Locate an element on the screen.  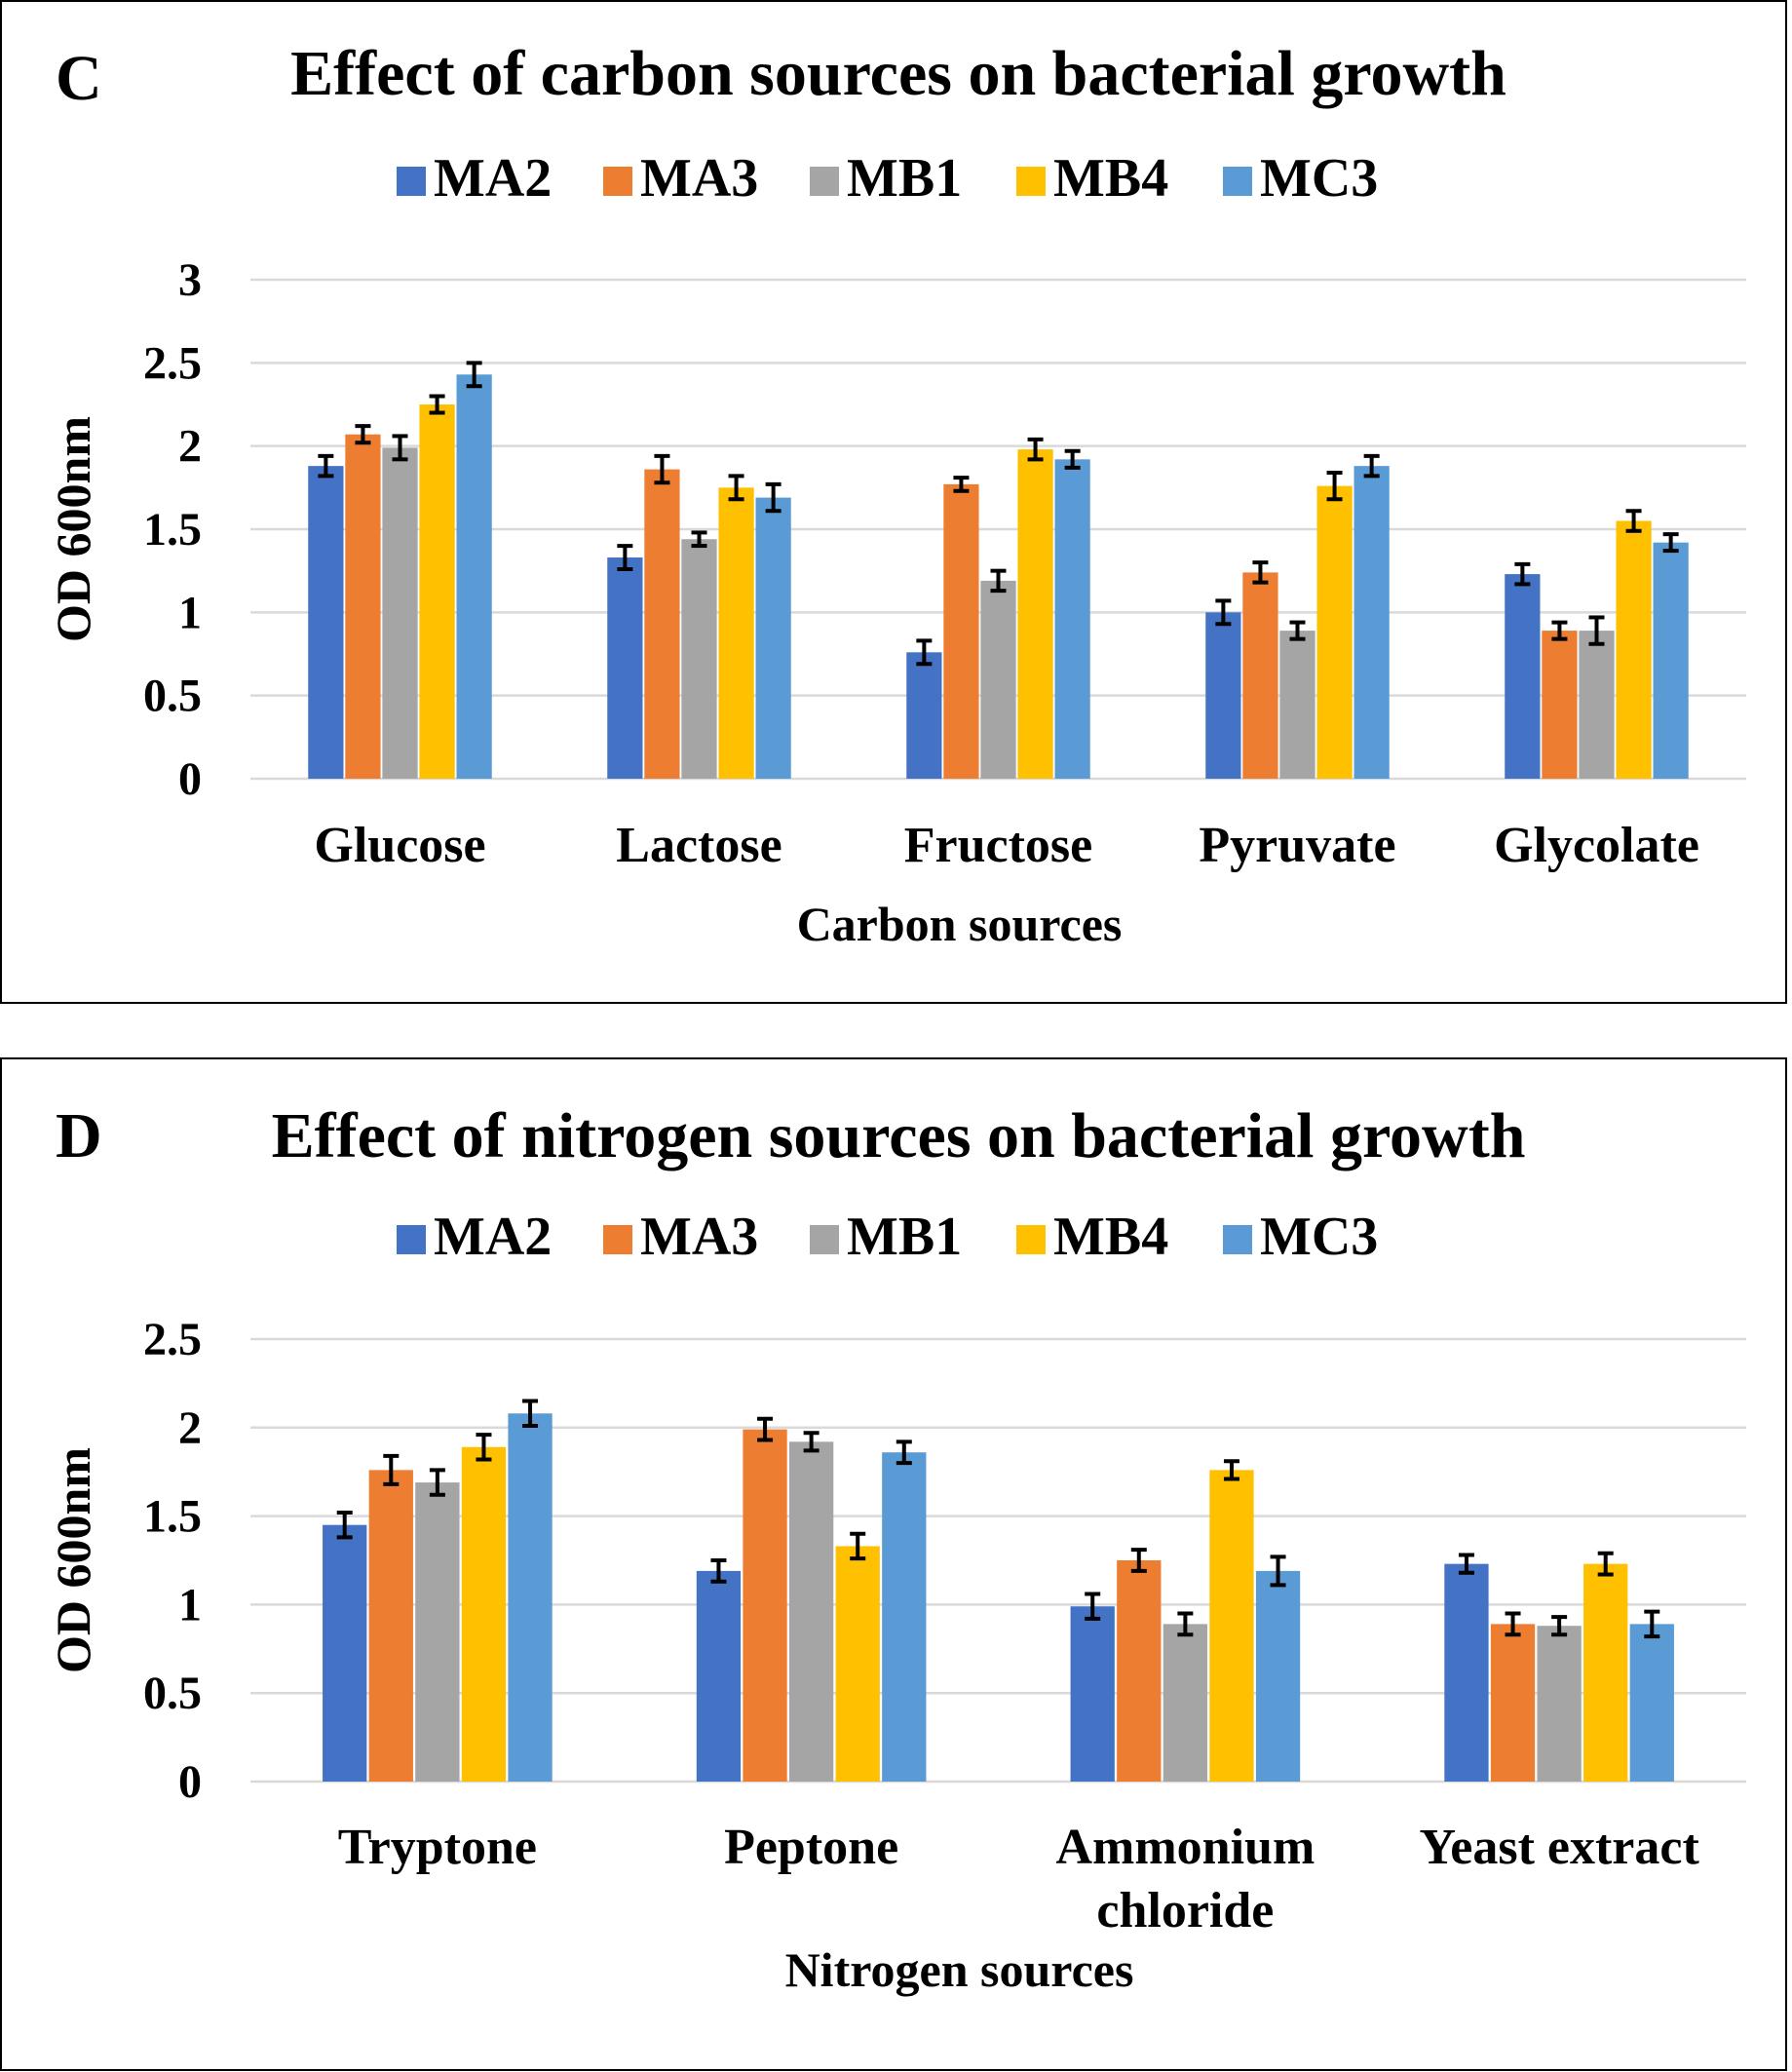
category-label: Glycolate is located at coordinates (1596, 845).